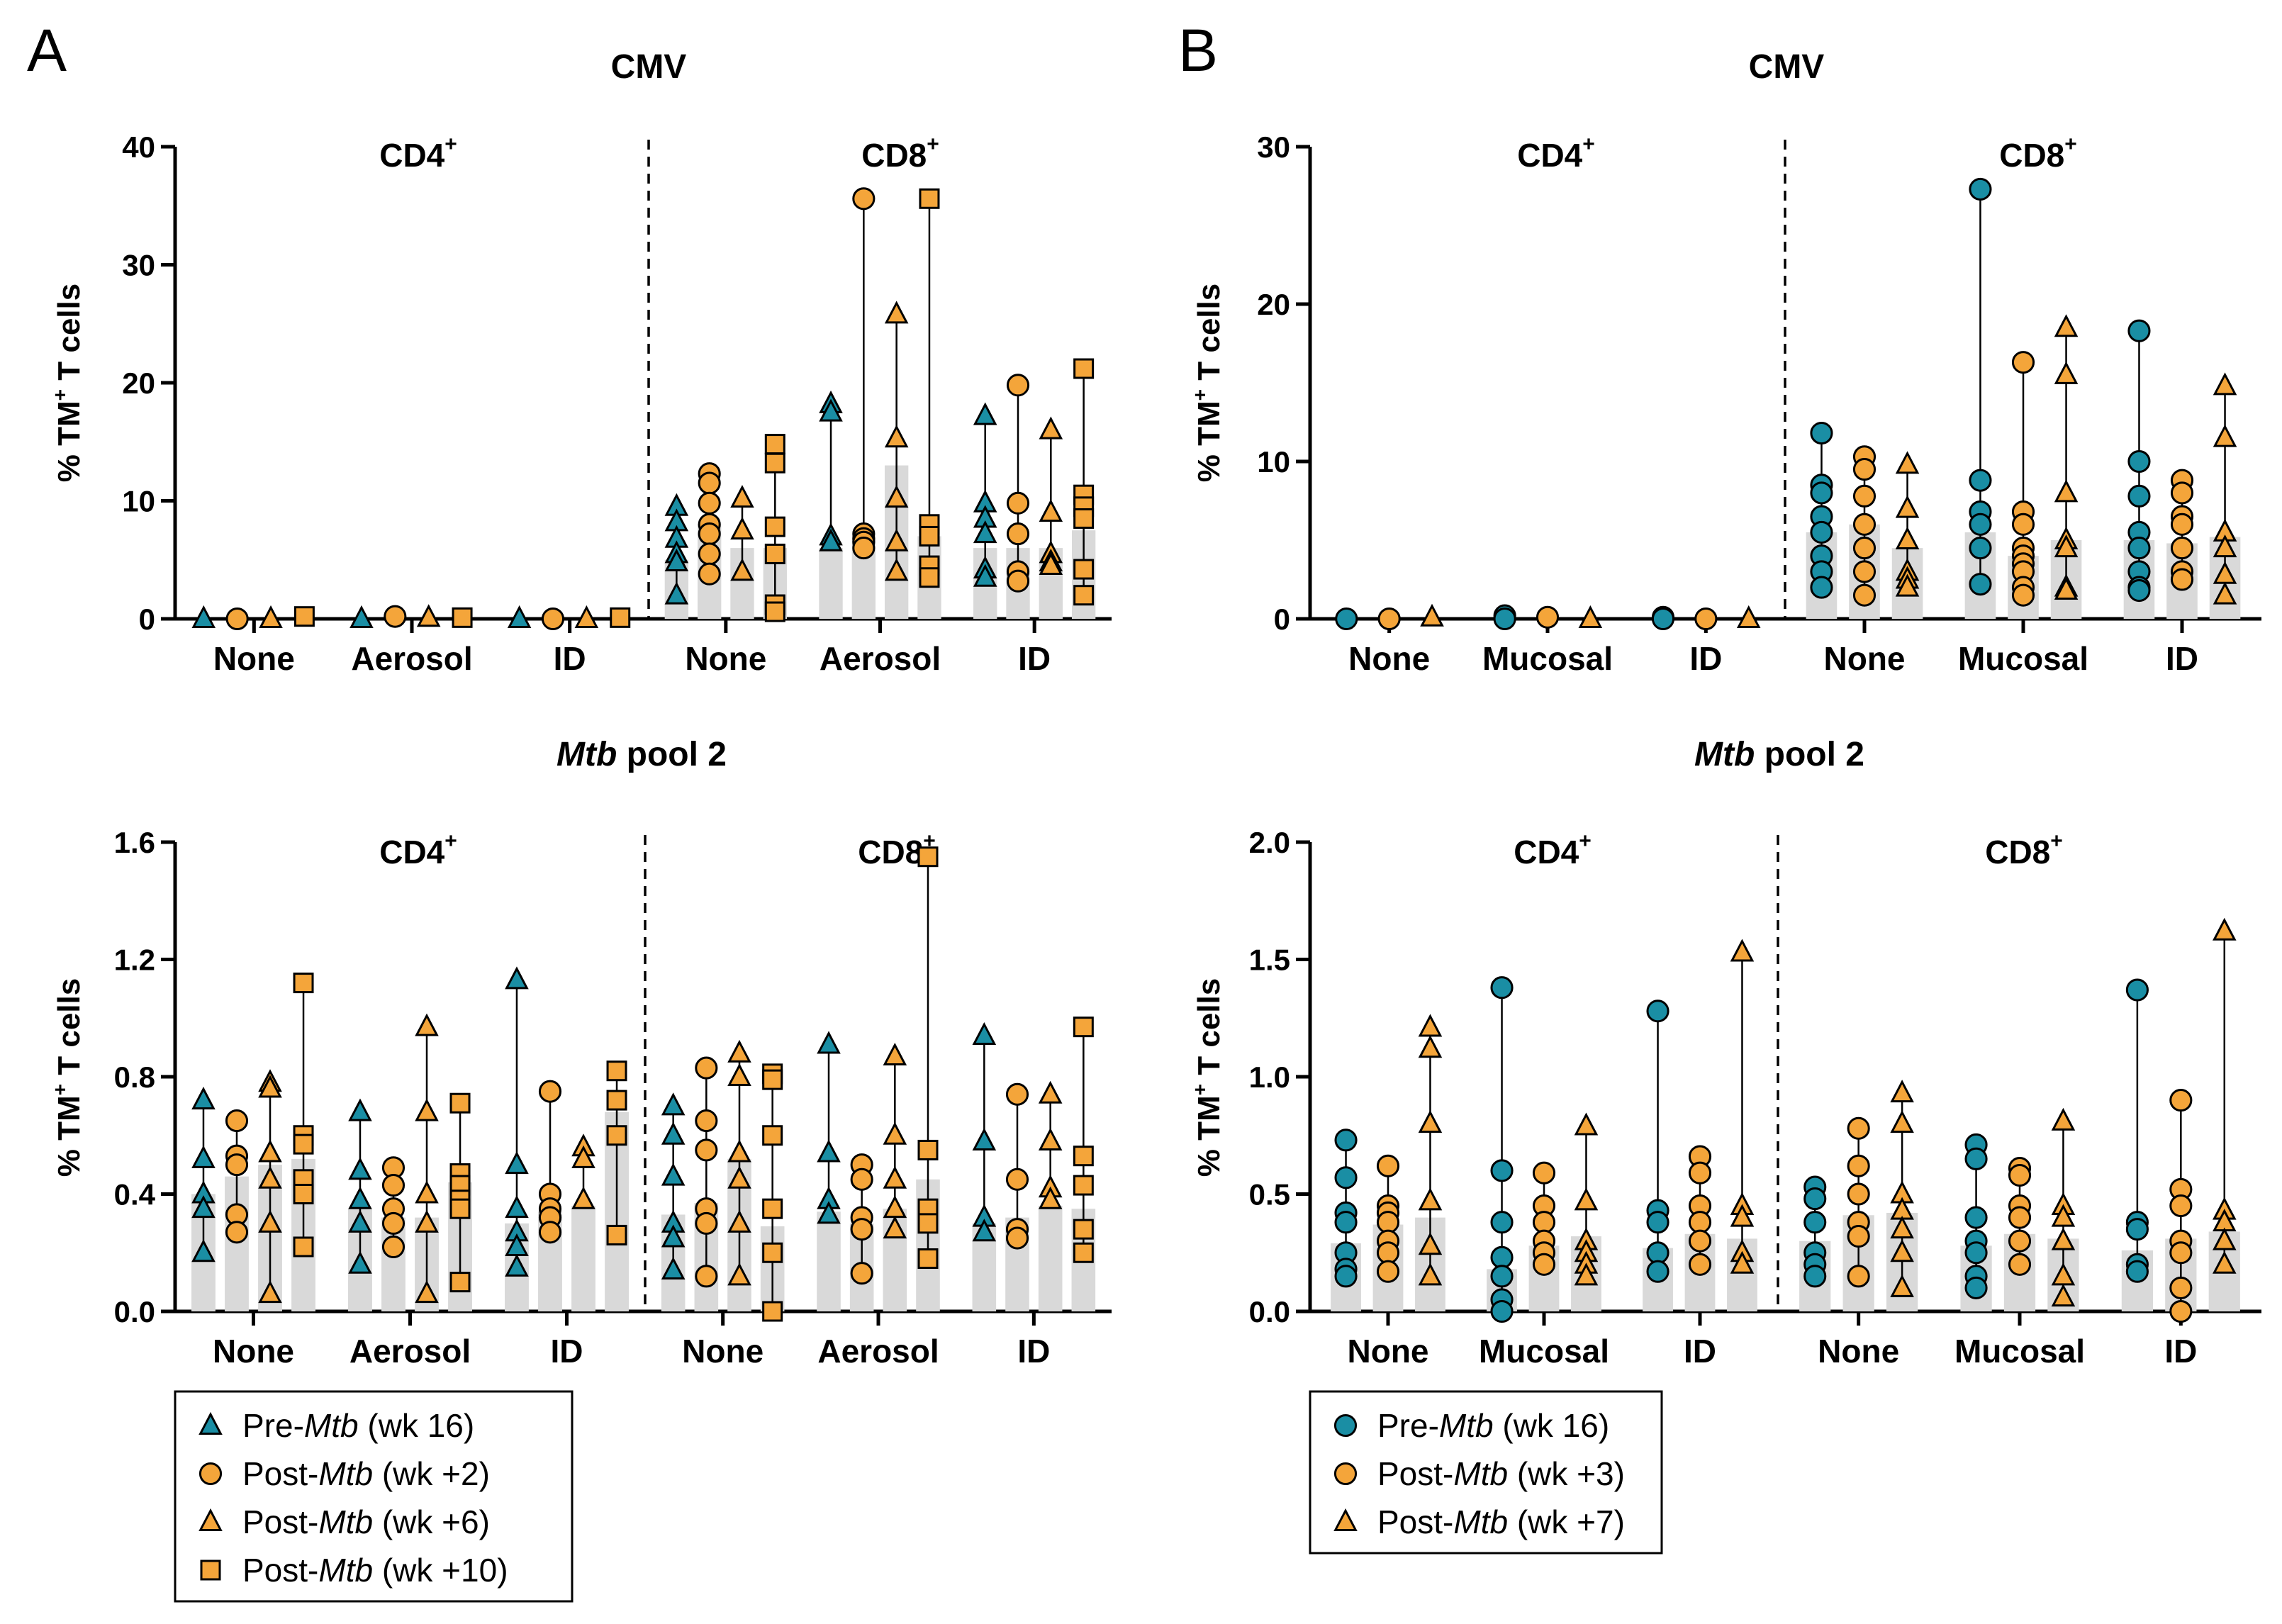 The height and width of the screenshot is (1624, 2282). What do you see at coordinates (641, 755) in the screenshot?
I see `chart-title: Mtb pool 2` at bounding box center [641, 755].